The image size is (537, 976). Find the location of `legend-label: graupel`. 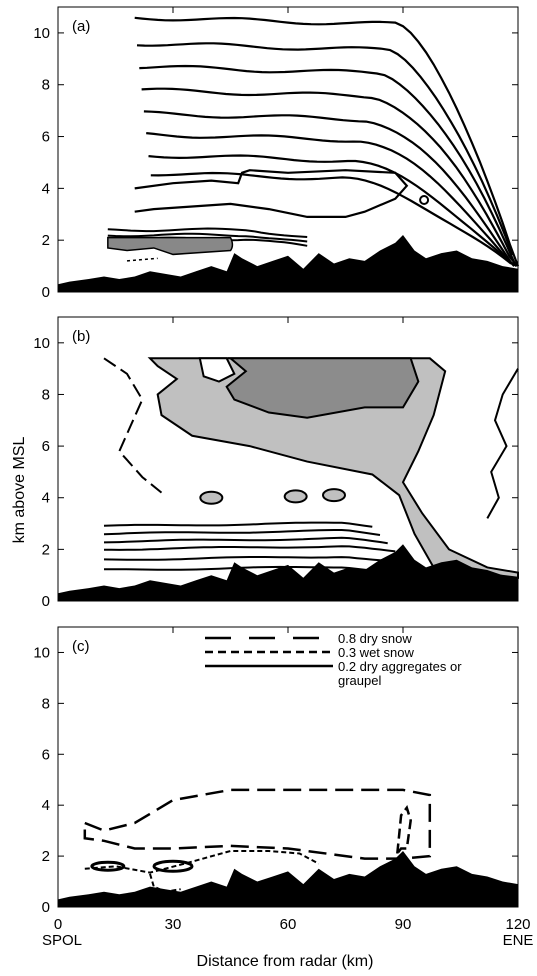

legend-label: graupel is located at coordinates (359, 680).